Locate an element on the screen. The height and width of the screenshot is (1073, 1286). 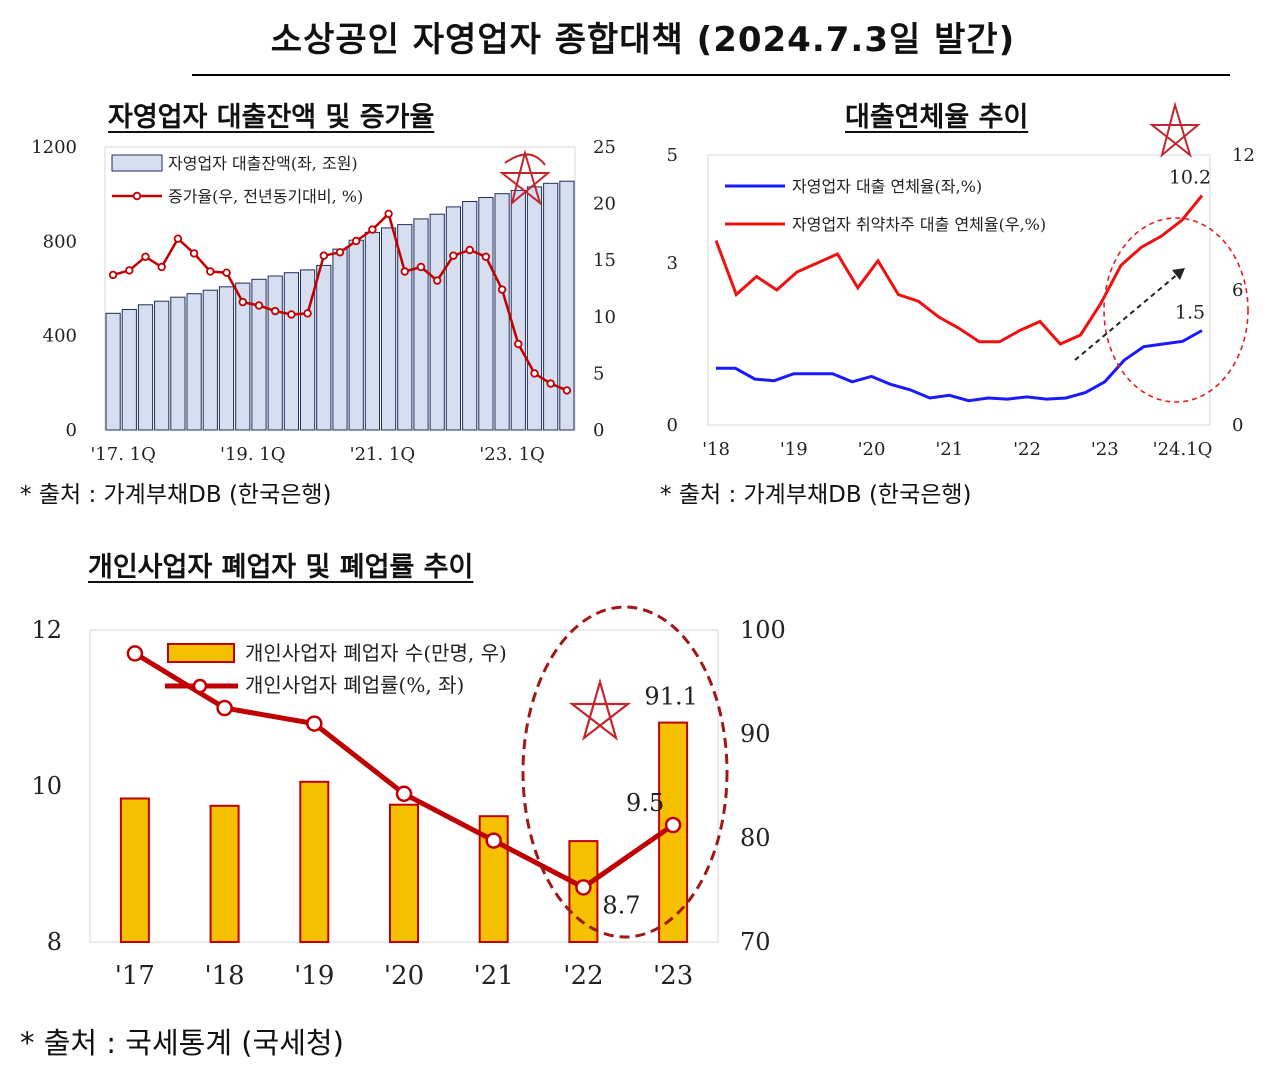
line-value-label: 9.5 is located at coordinates (645, 803).